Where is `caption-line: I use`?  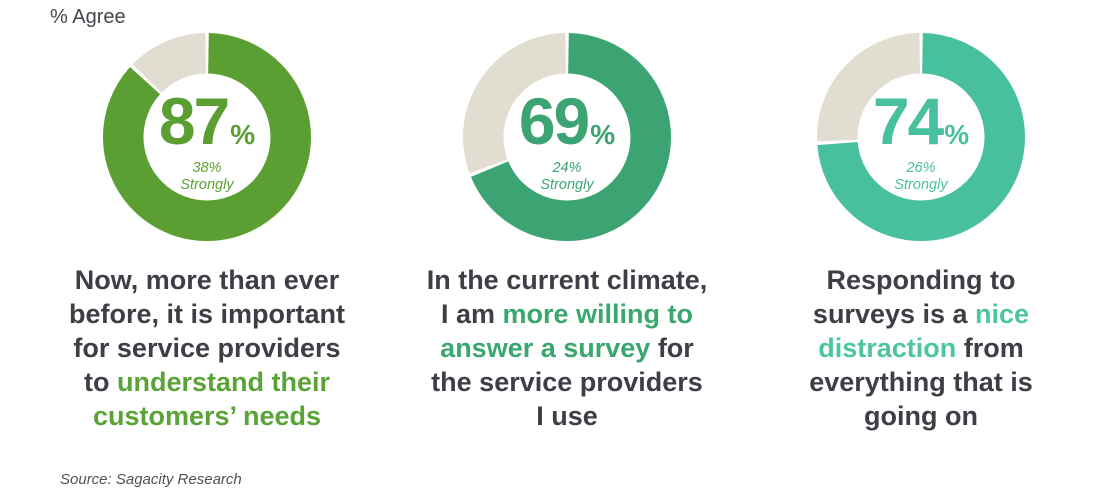 caption-line: I use is located at coordinates (567, 416).